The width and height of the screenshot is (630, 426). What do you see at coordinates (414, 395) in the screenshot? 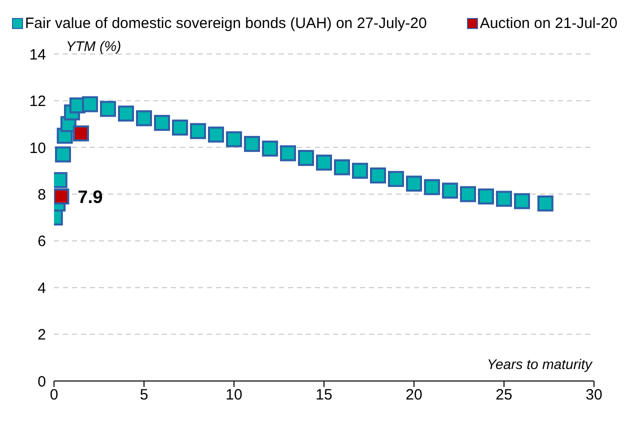
I see `x-tick-label: 20` at bounding box center [414, 395].